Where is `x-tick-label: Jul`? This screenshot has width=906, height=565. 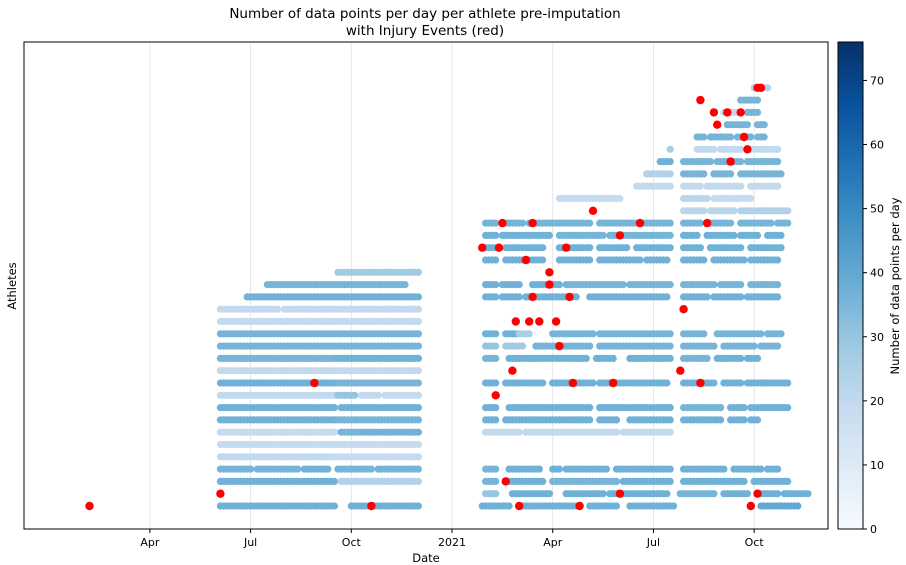 x-tick-label: Jul is located at coordinates (653, 542).